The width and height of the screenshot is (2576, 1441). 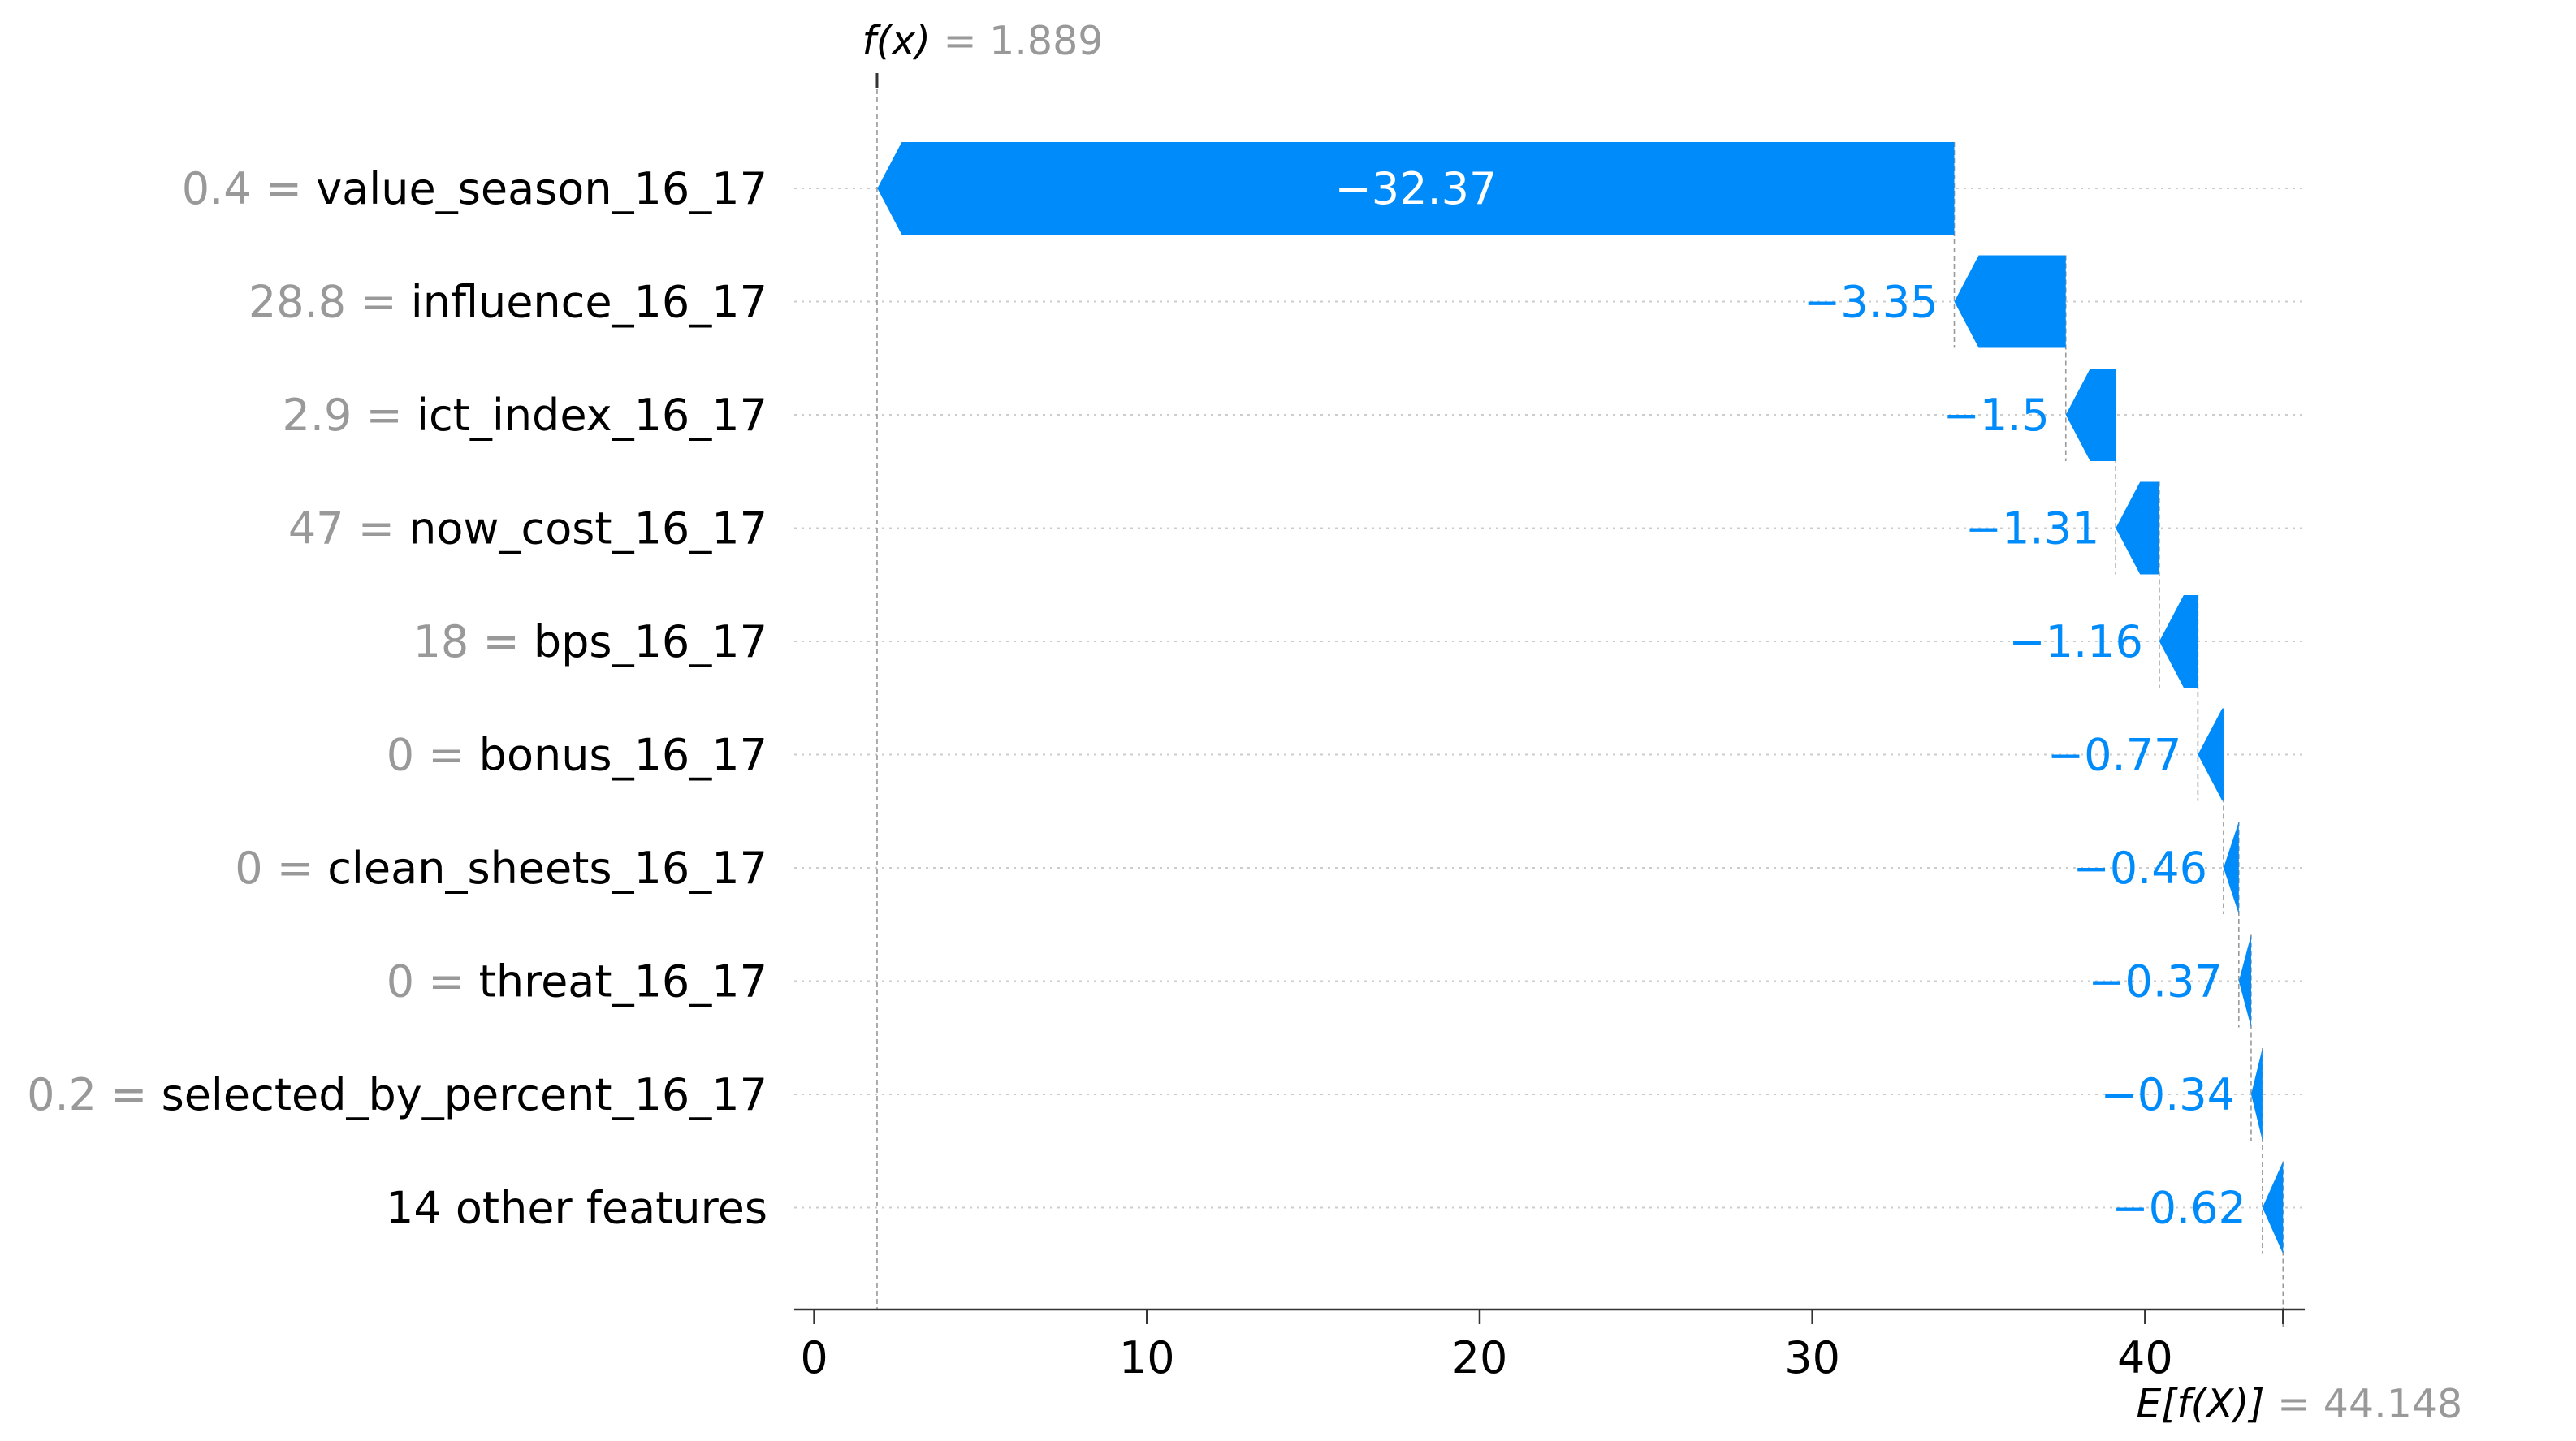 What do you see at coordinates (623, 754) in the screenshot?
I see `feature-name: bonus_16_17` at bounding box center [623, 754].